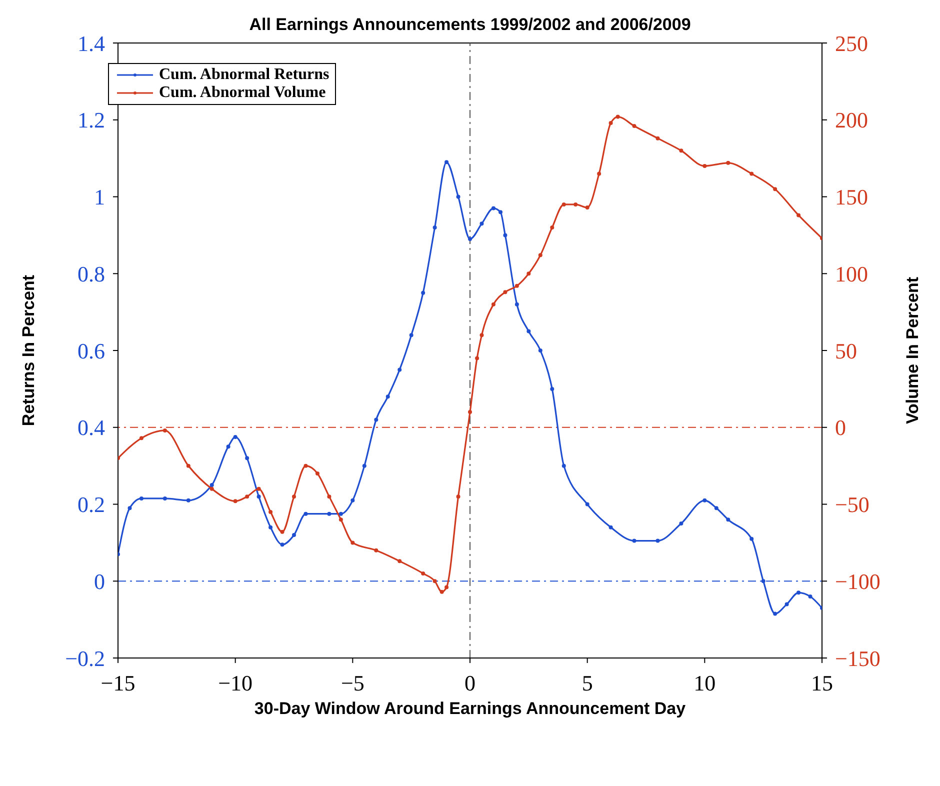  What do you see at coordinates (587, 683) in the screenshot?
I see `x-tick-label: 5` at bounding box center [587, 683].